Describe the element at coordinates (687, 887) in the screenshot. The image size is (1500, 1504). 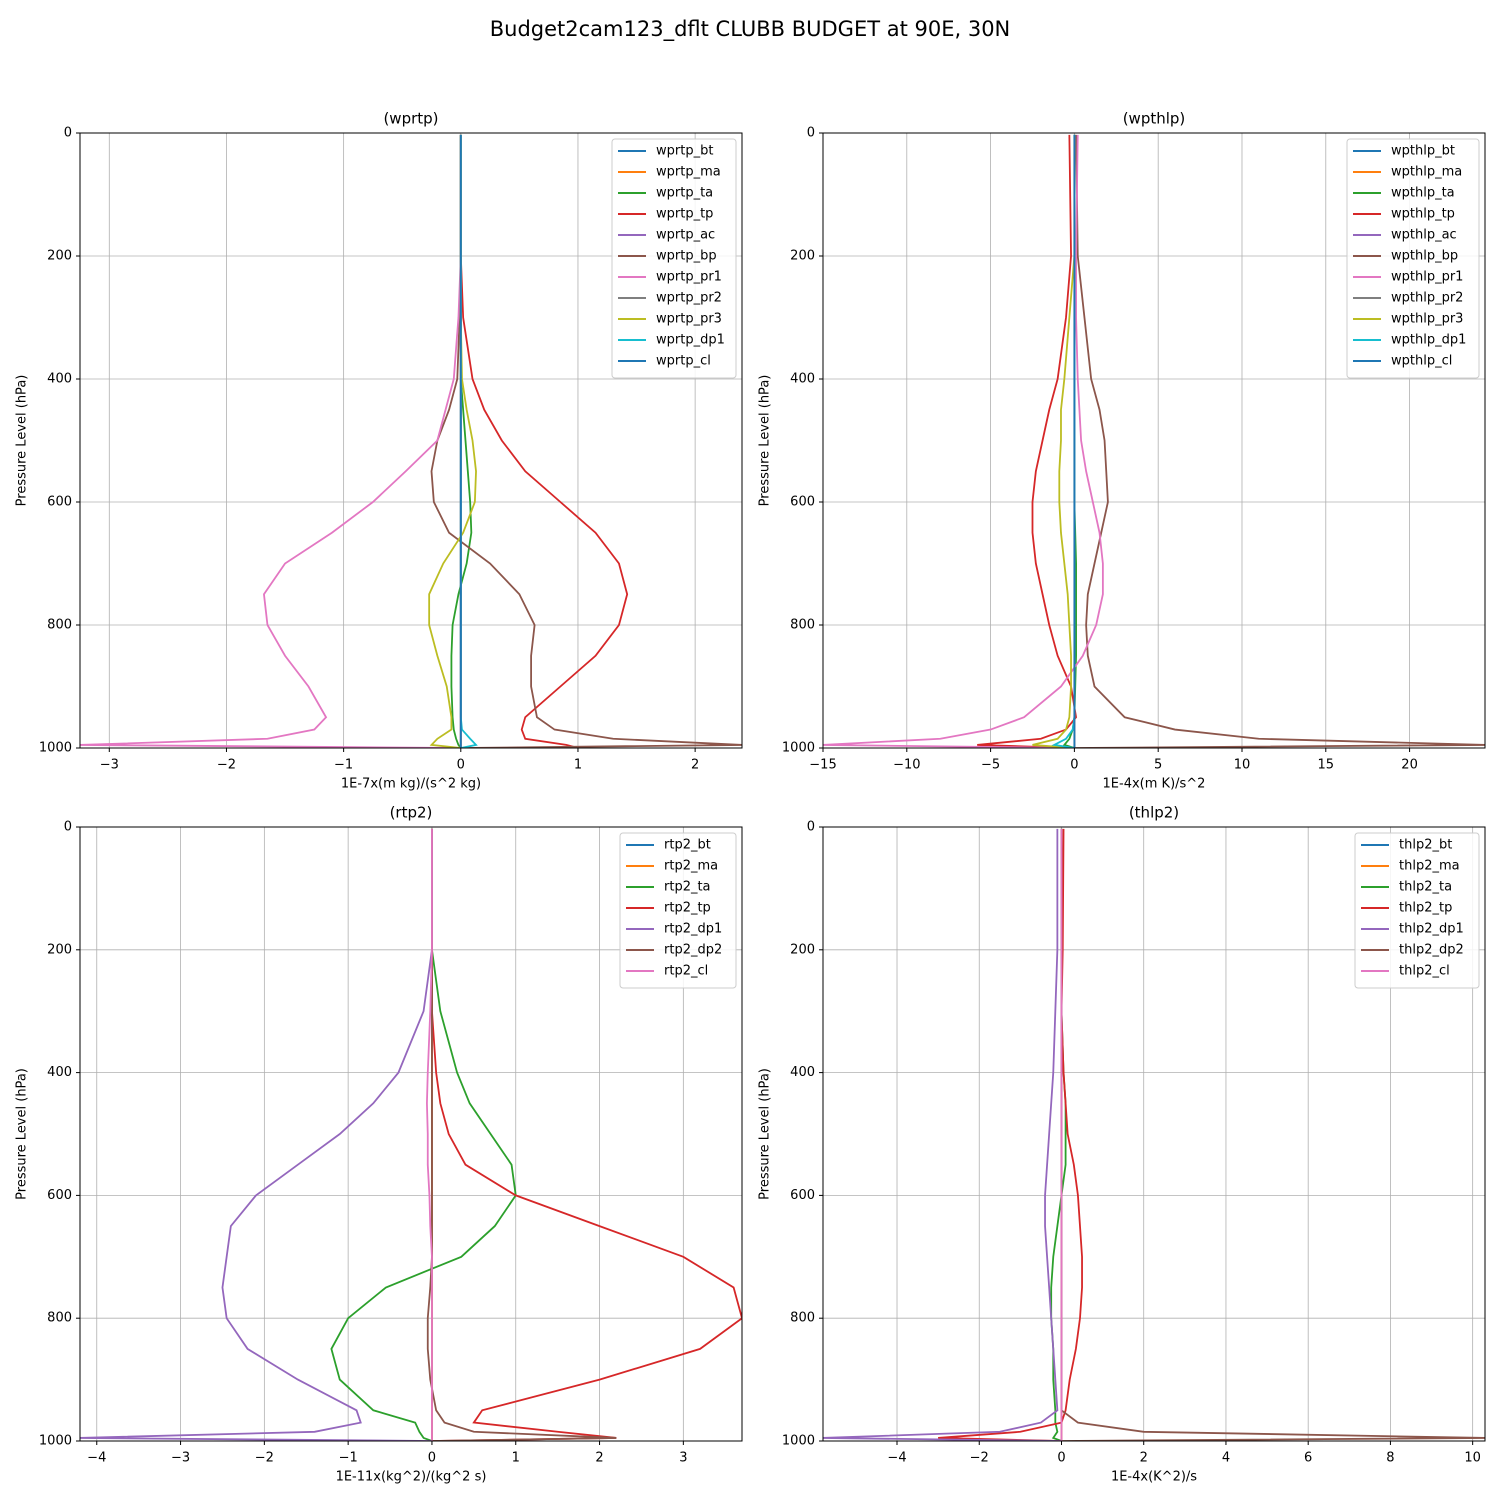
I see `legend-label: rtp2_ta` at that location.